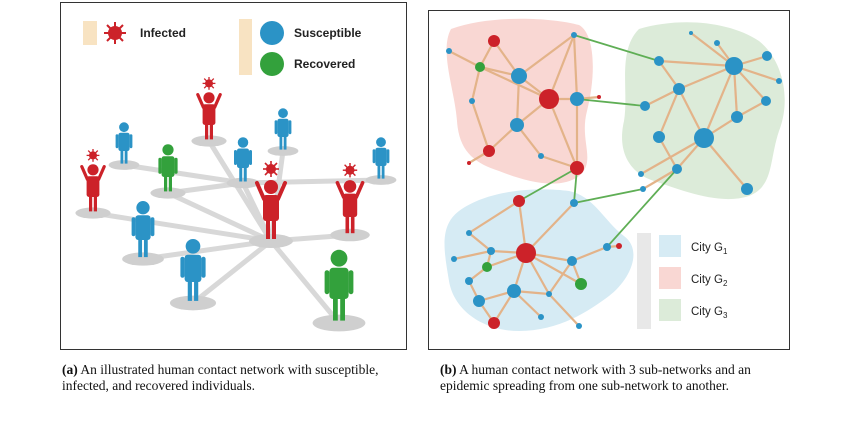 This screenshot has width=850, height=427. What do you see at coordinates (644, 281) in the screenshot?
I see `legend-bar` at bounding box center [644, 281].